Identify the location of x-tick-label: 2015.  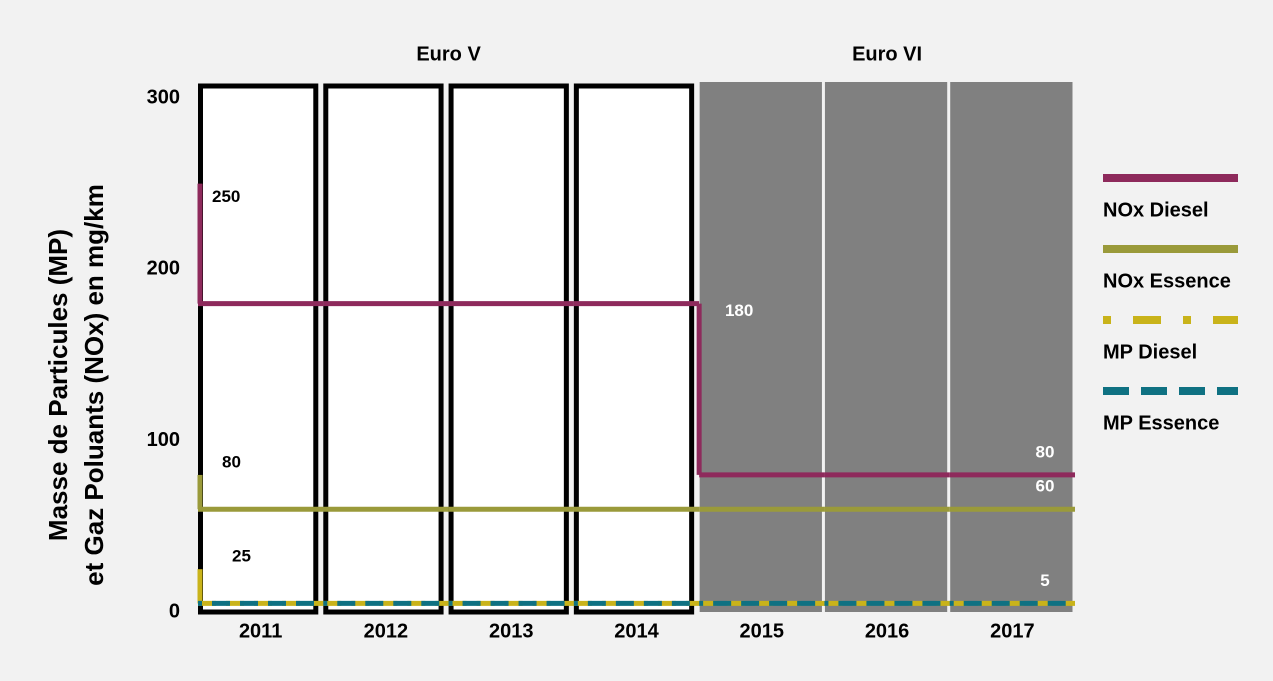
(762, 631).